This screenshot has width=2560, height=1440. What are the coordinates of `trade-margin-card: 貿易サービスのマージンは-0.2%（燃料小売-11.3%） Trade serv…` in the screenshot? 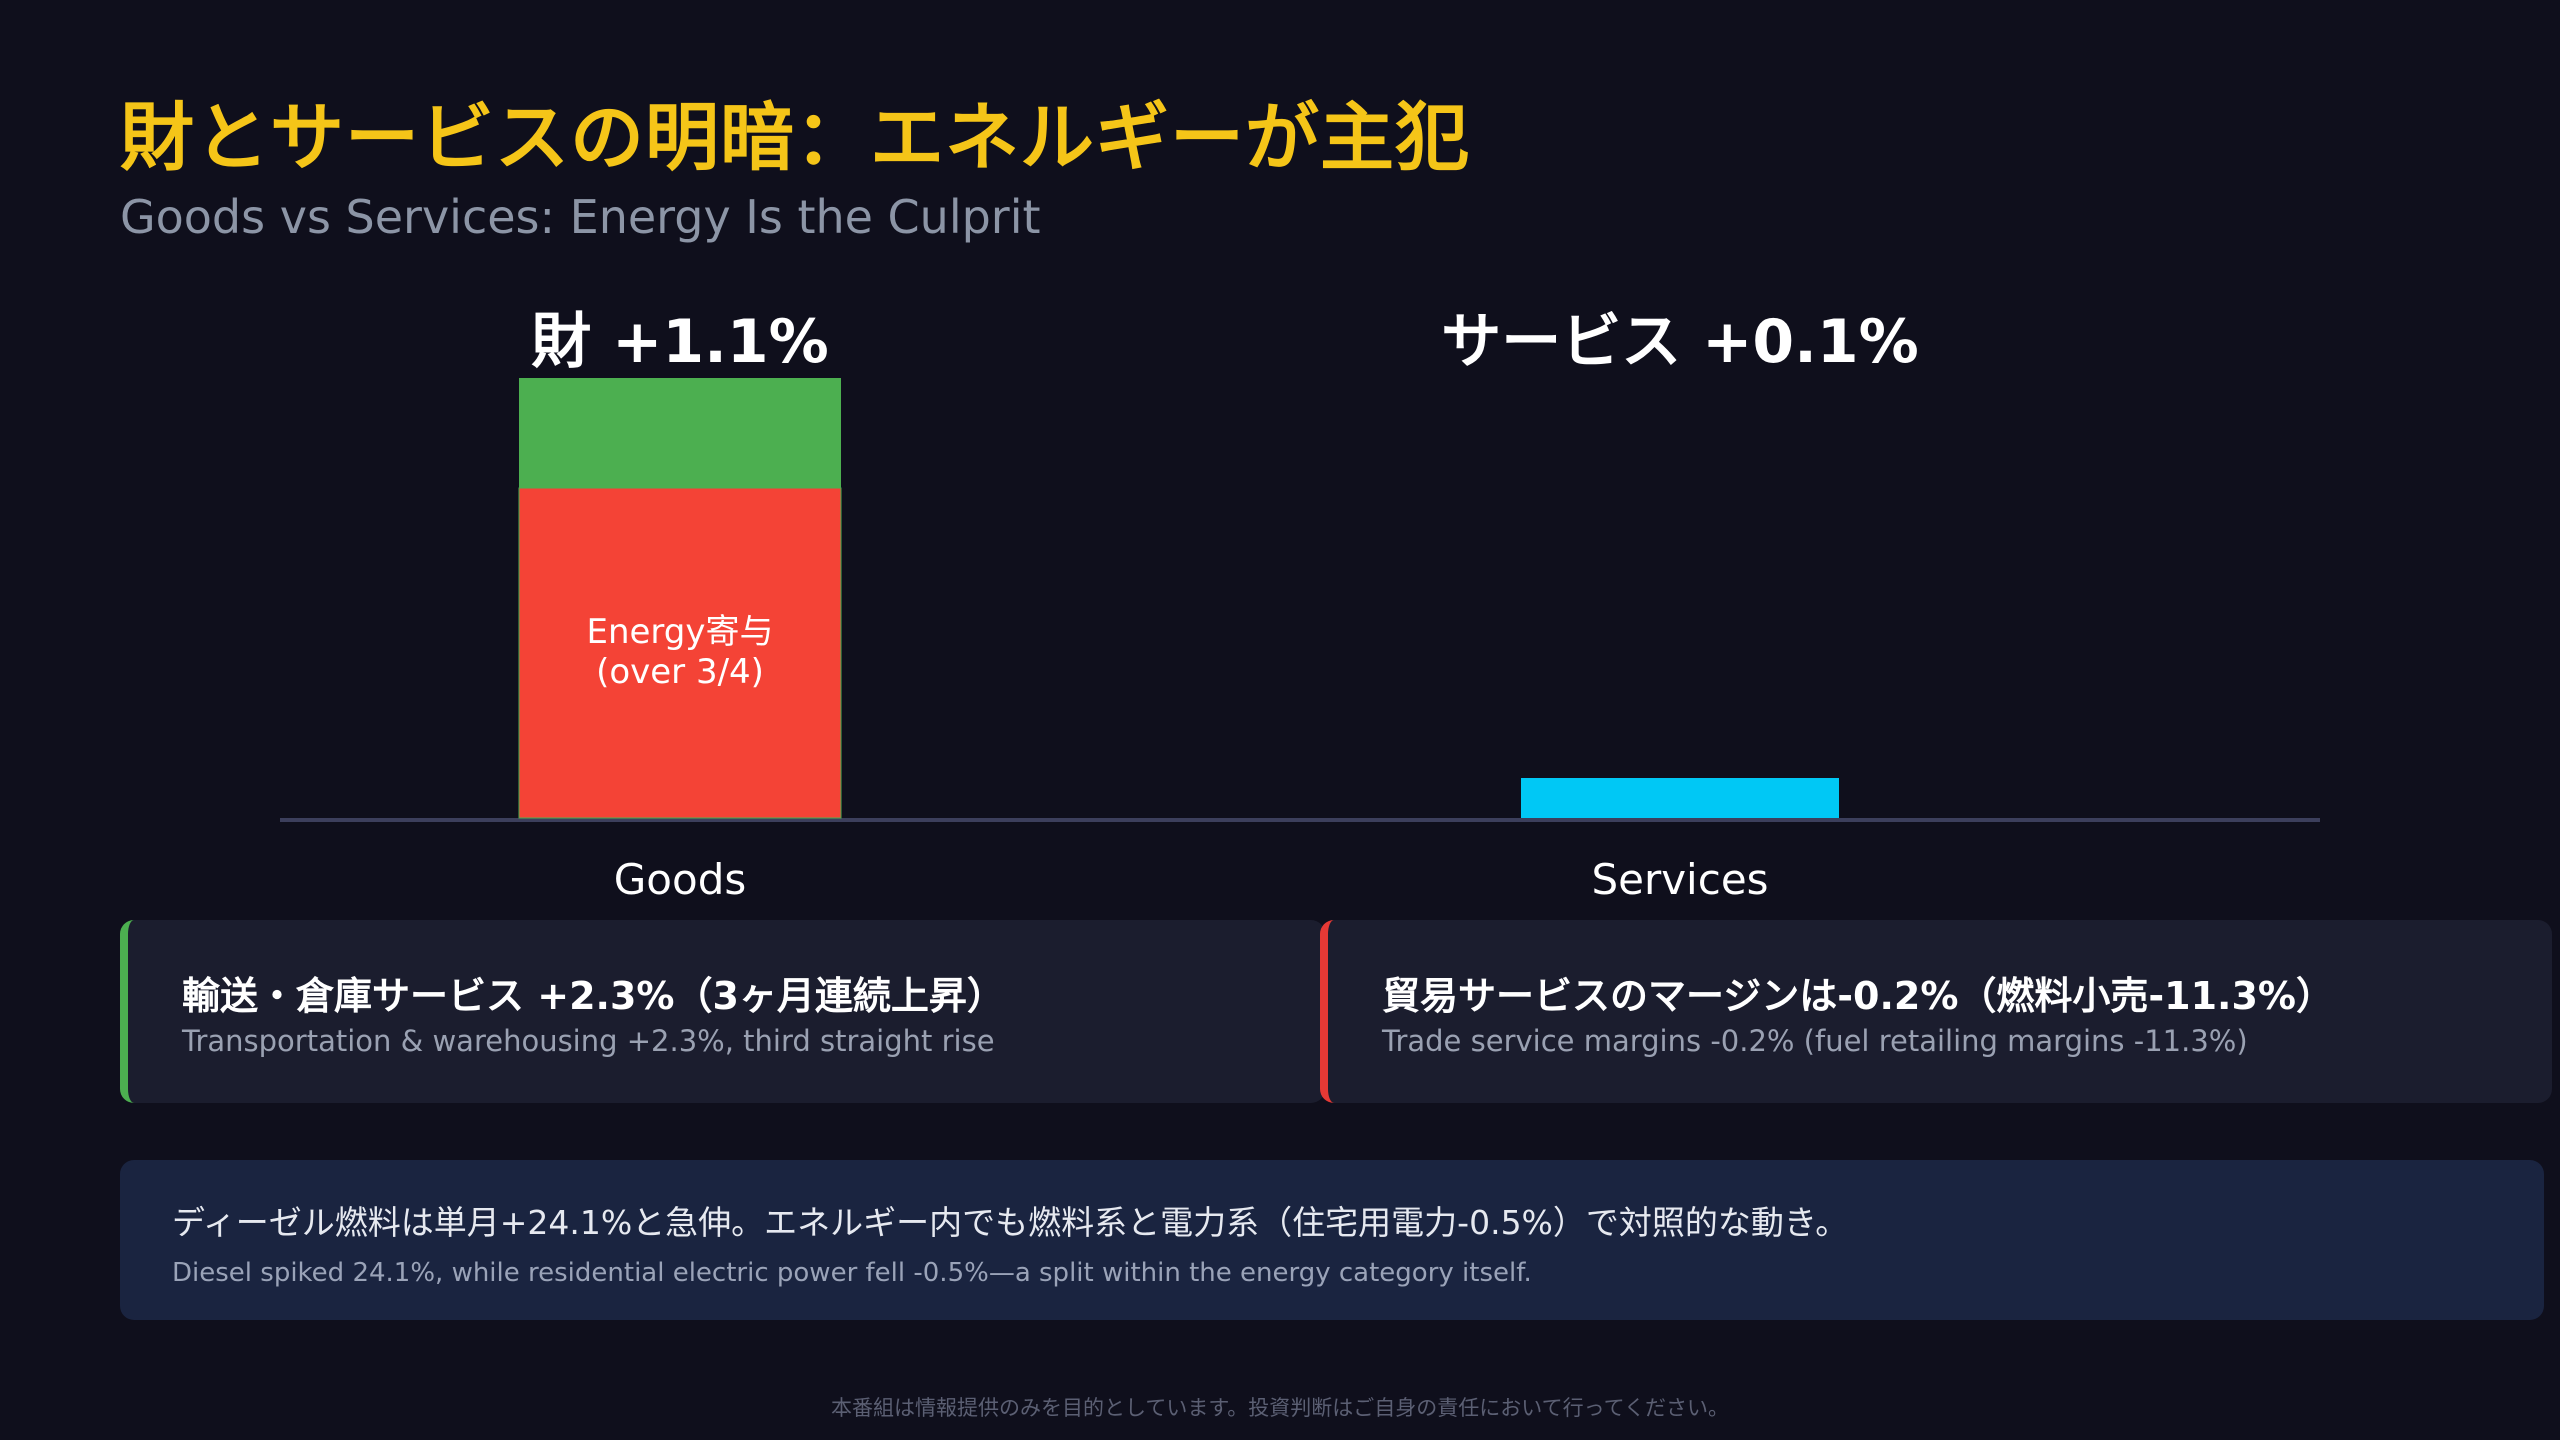 It's located at (1936, 1011).